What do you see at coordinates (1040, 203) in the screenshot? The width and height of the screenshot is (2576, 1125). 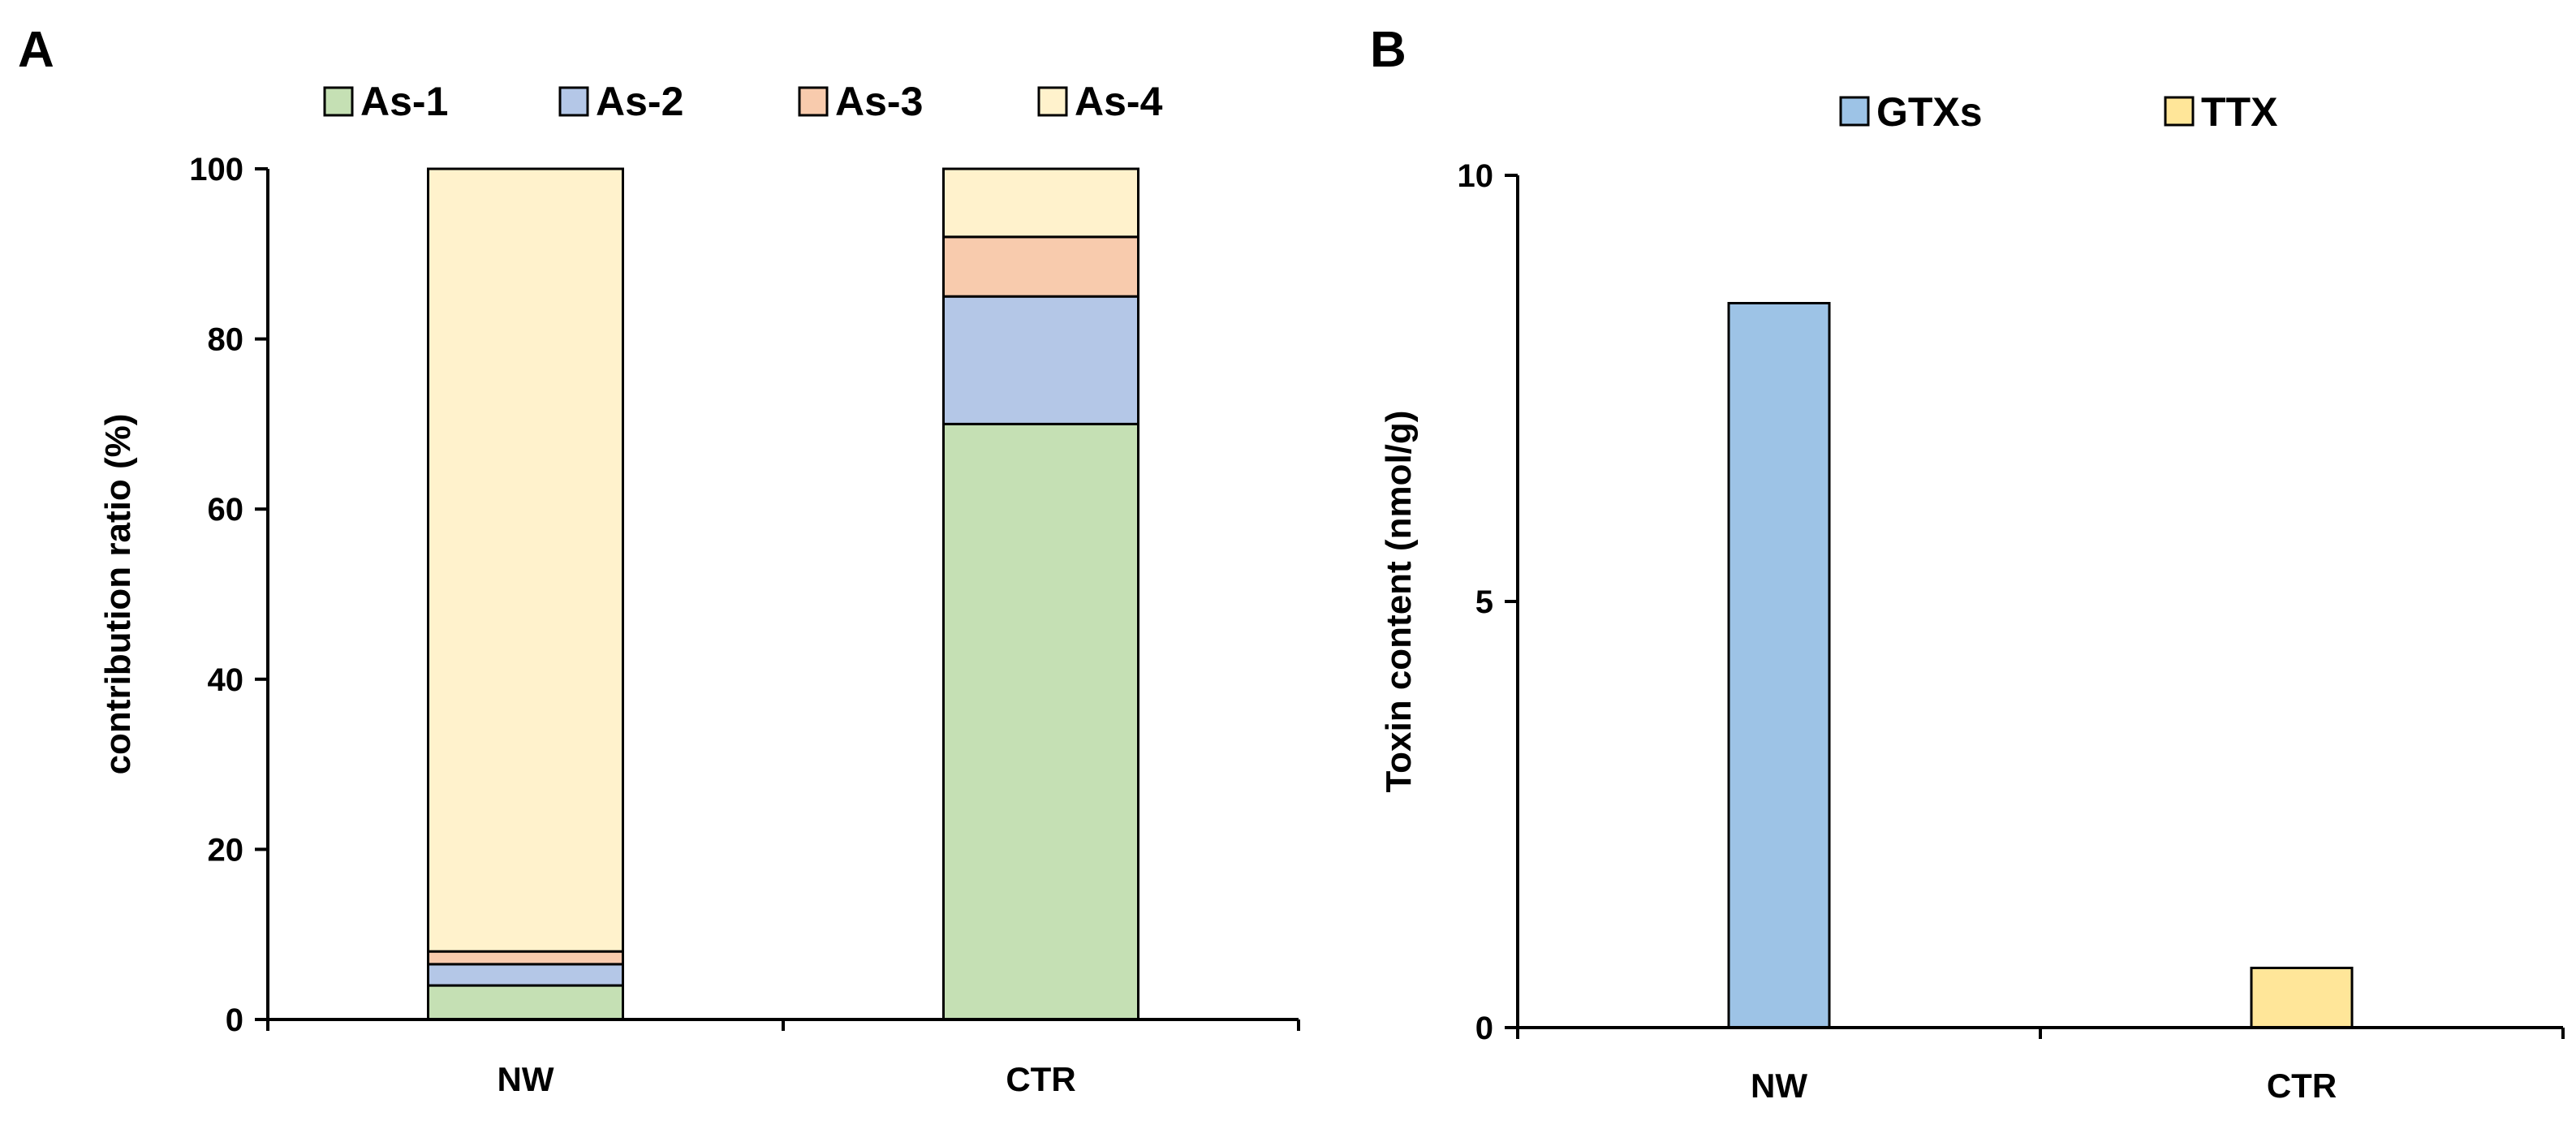 I see `bar-as-4-ctr` at bounding box center [1040, 203].